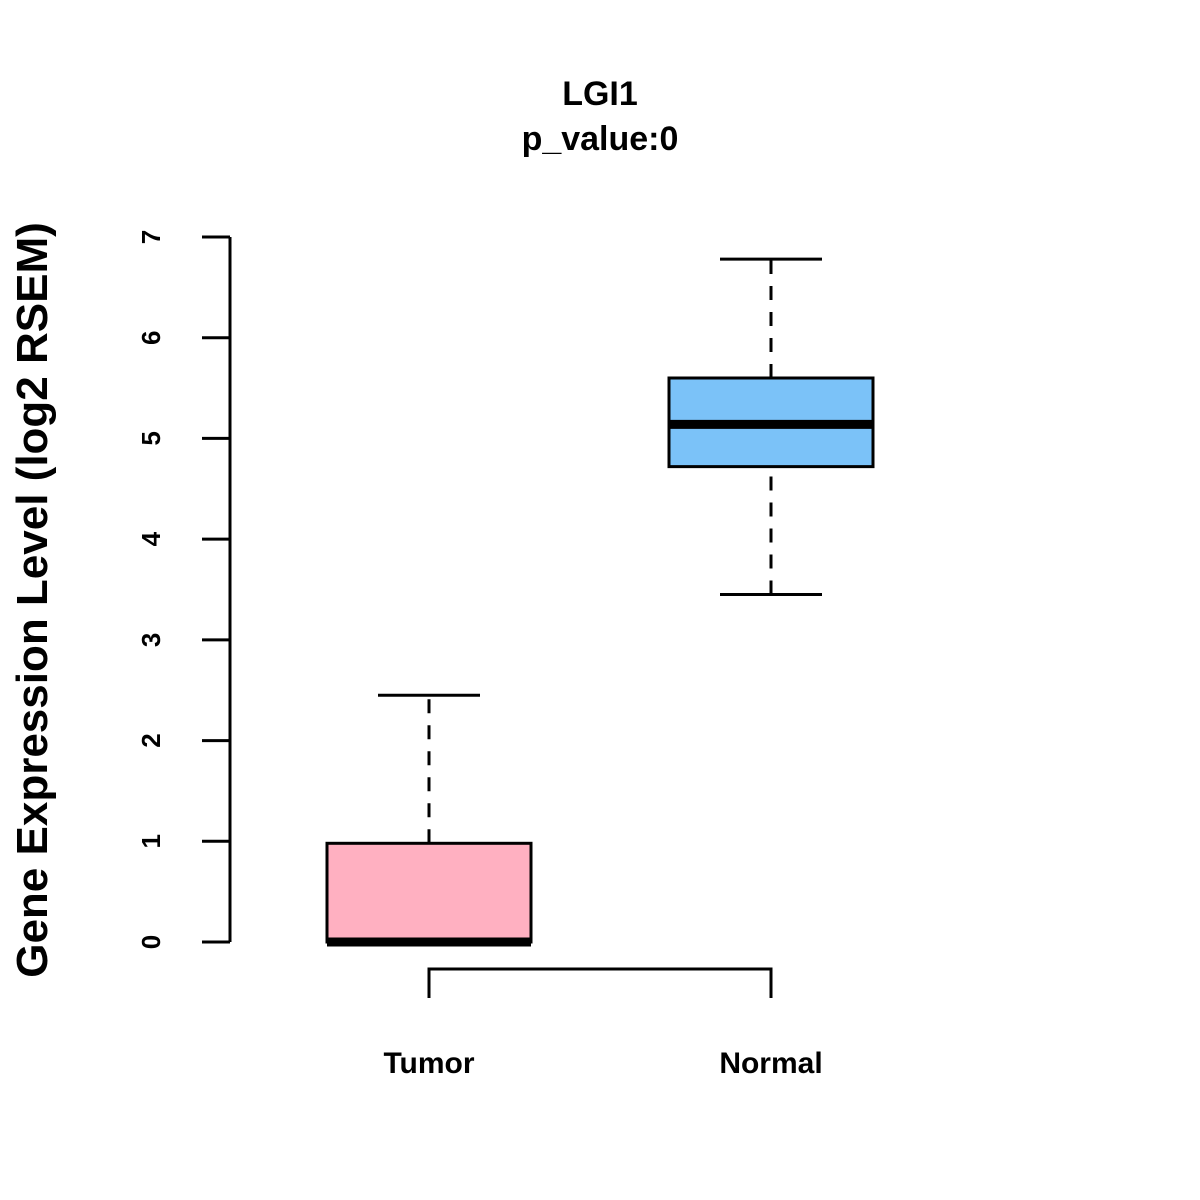 Image resolution: width=1200 pixels, height=1200 pixels. What do you see at coordinates (600, 94) in the screenshot?
I see `chart-title: LGI1` at bounding box center [600, 94].